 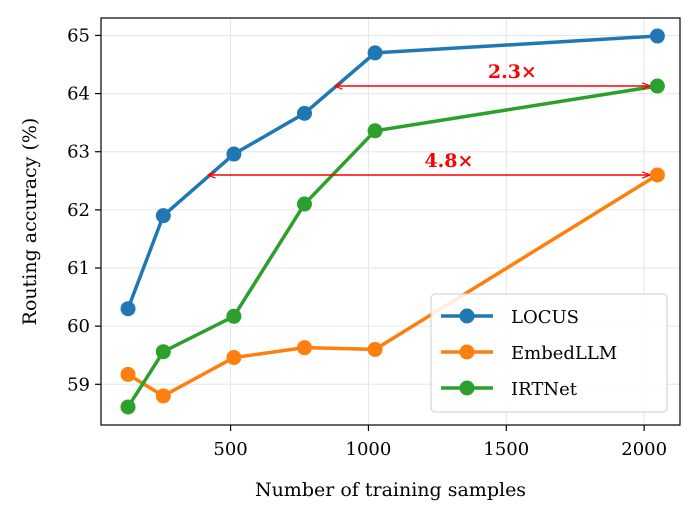 I want to click on ratio-label: 4.8×, so click(x=448, y=161).